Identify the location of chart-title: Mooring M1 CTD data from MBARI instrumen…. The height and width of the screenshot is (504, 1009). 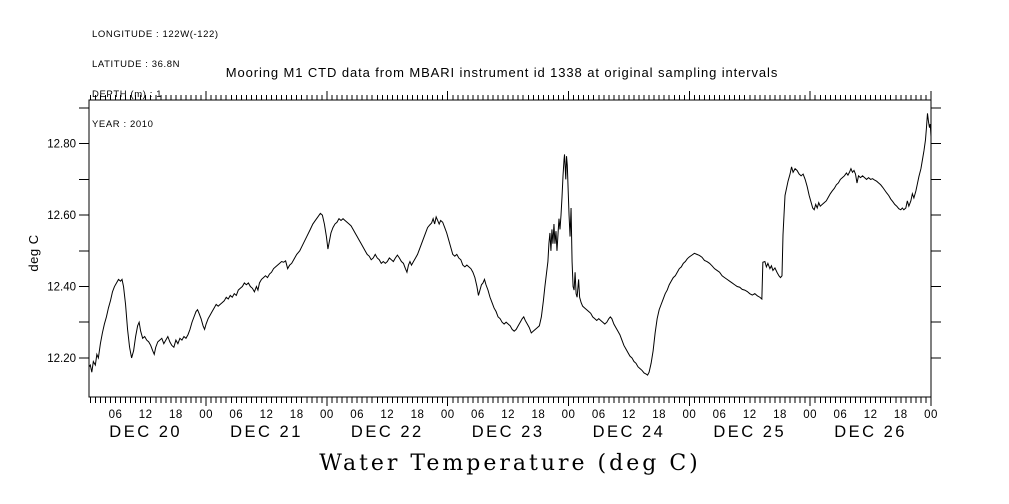
(502, 72).